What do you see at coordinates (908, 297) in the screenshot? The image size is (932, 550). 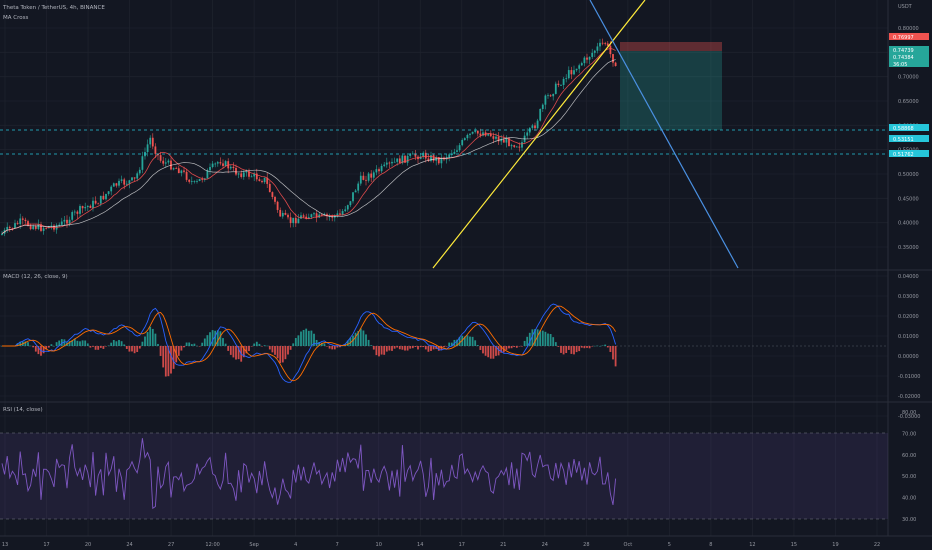 I see `macd-axis-label: 0.03000` at bounding box center [908, 297].